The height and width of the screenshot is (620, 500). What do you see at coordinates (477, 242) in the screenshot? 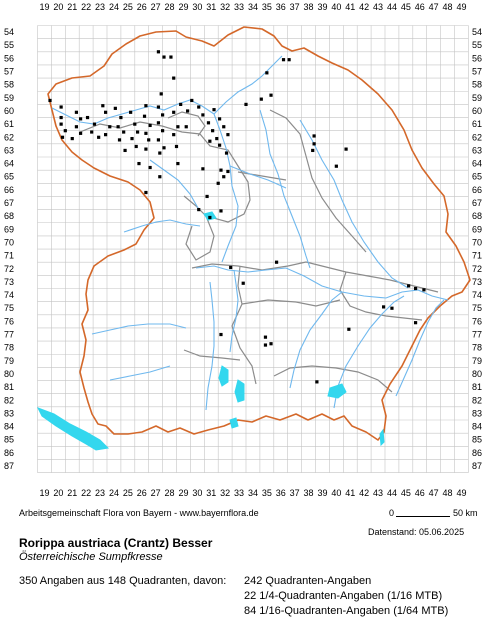
I see `row-label: 70` at bounding box center [477, 242].